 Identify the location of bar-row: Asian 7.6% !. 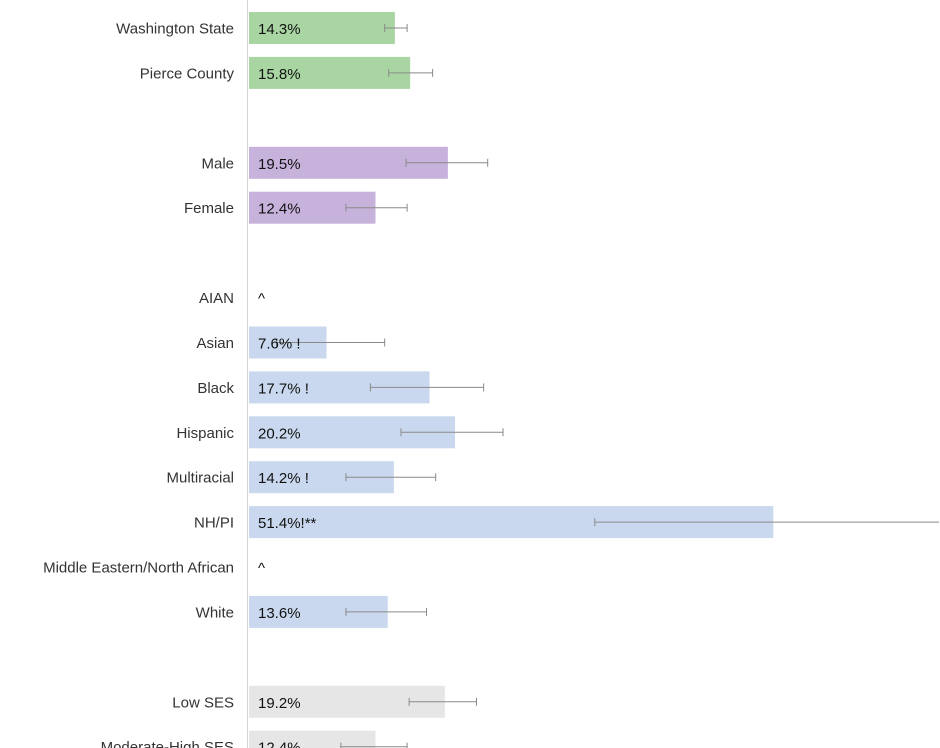
(291, 342).